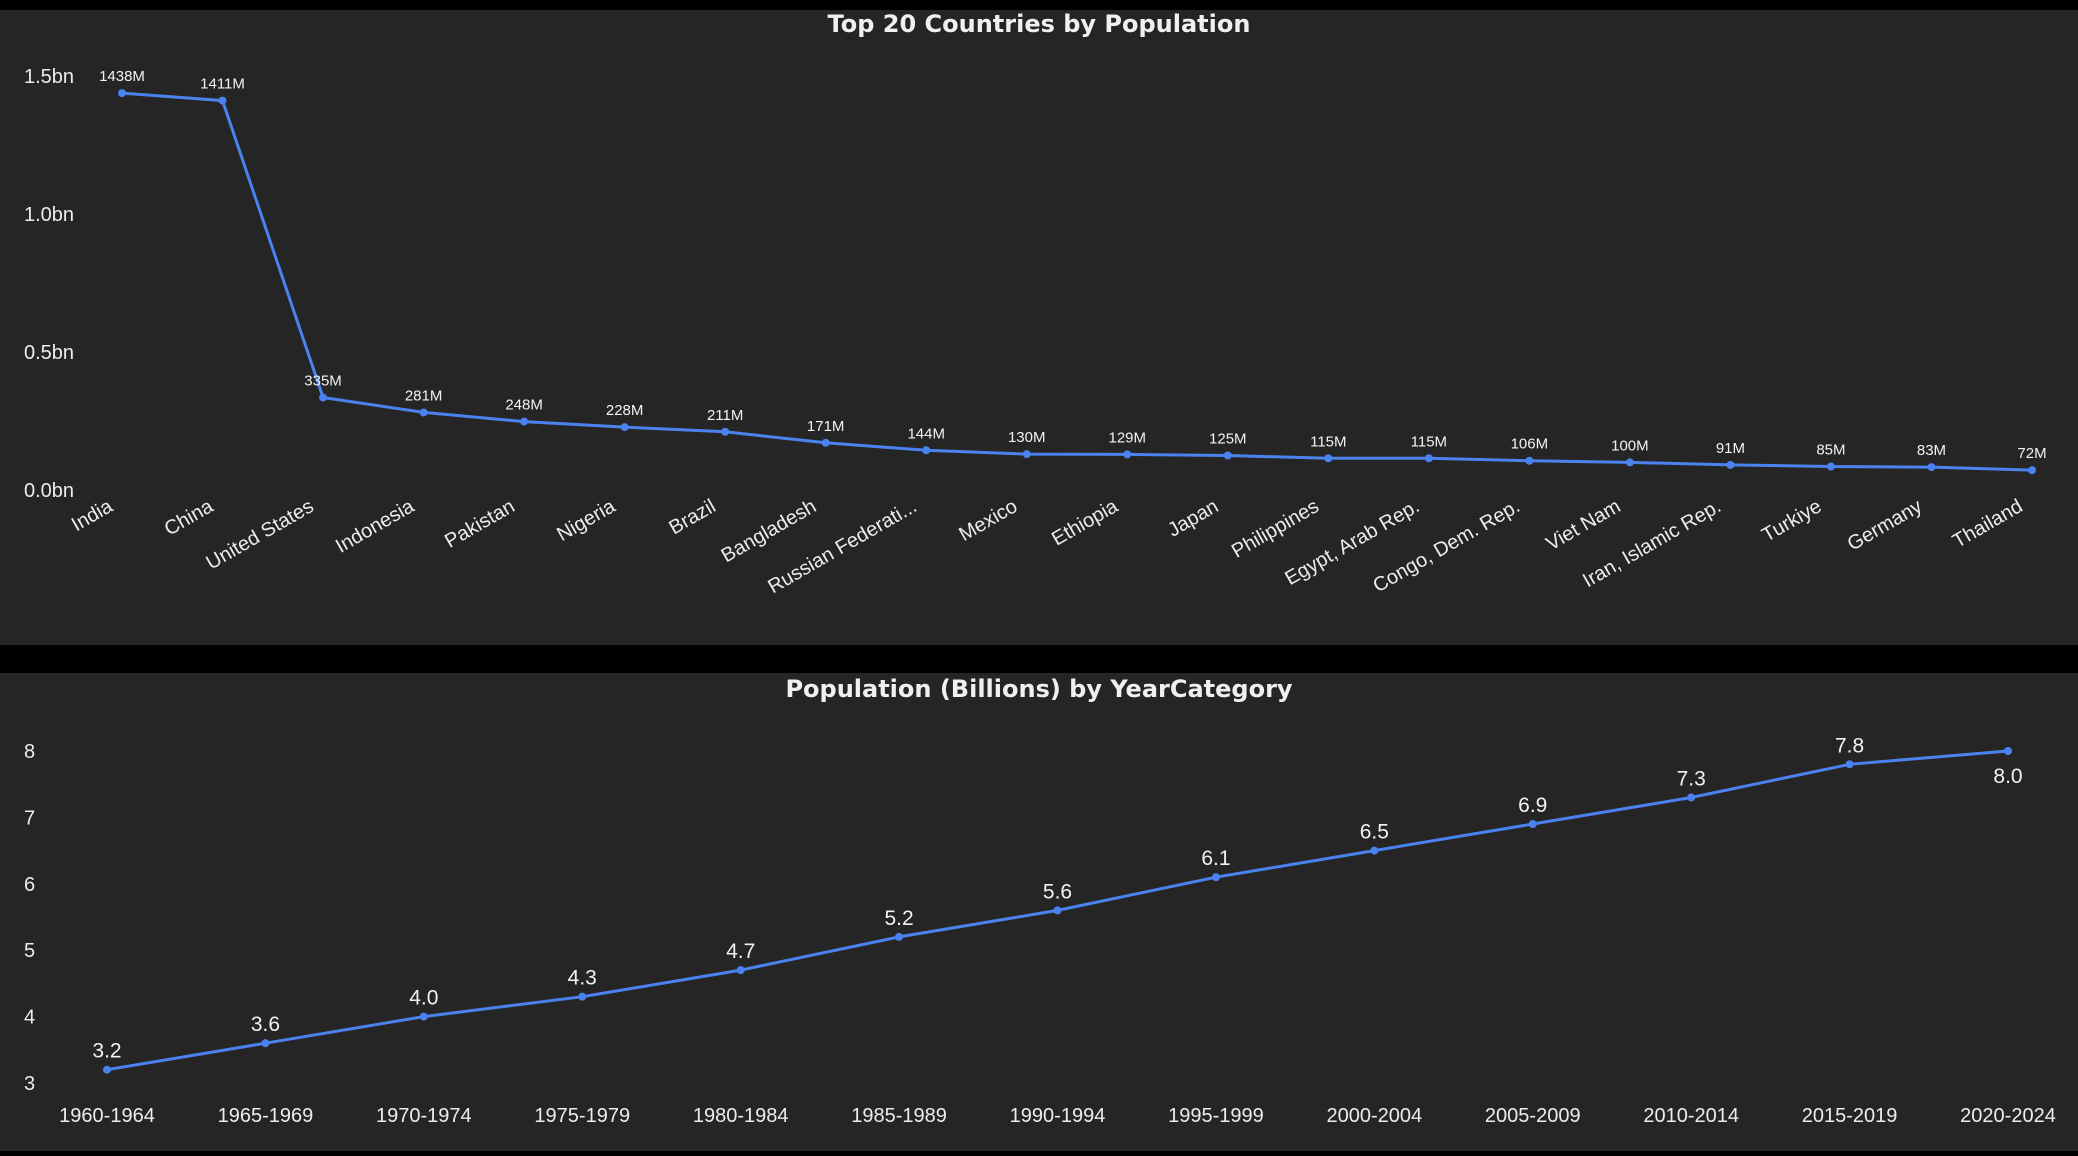 The height and width of the screenshot is (1156, 2078). I want to click on chart-title: Population (Billions) by YearCategory, so click(1039, 689).